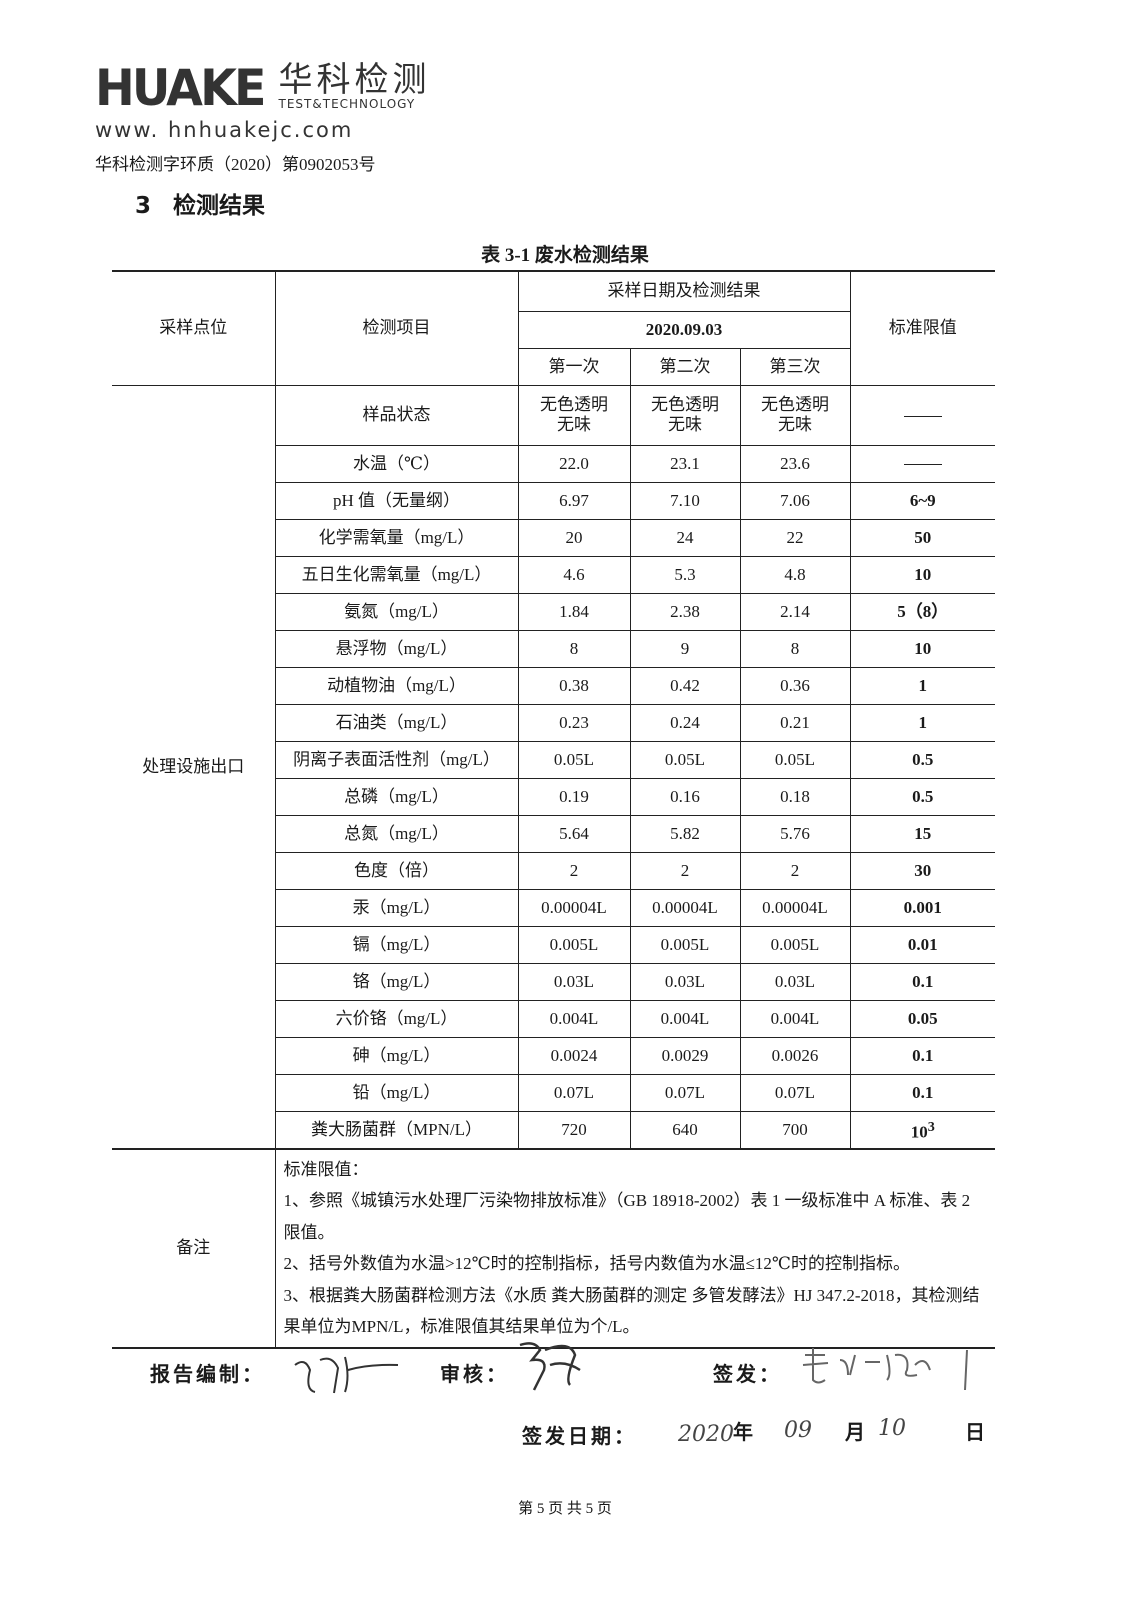  I want to click on result-run-2: 无色透明 无味, so click(685, 415).